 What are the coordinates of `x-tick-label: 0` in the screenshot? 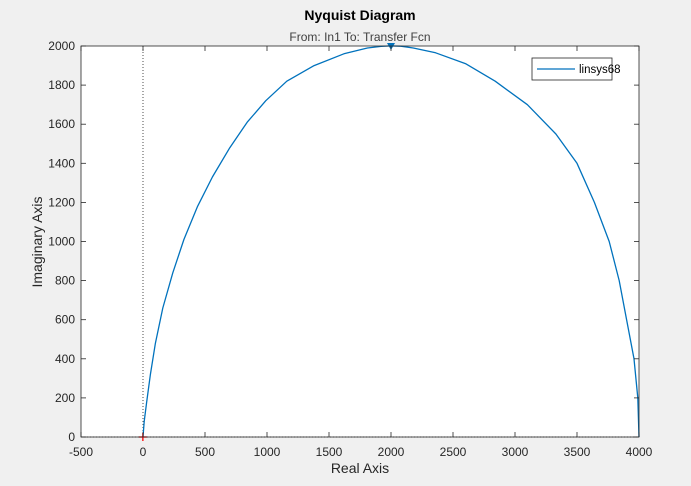 It's located at (143, 452).